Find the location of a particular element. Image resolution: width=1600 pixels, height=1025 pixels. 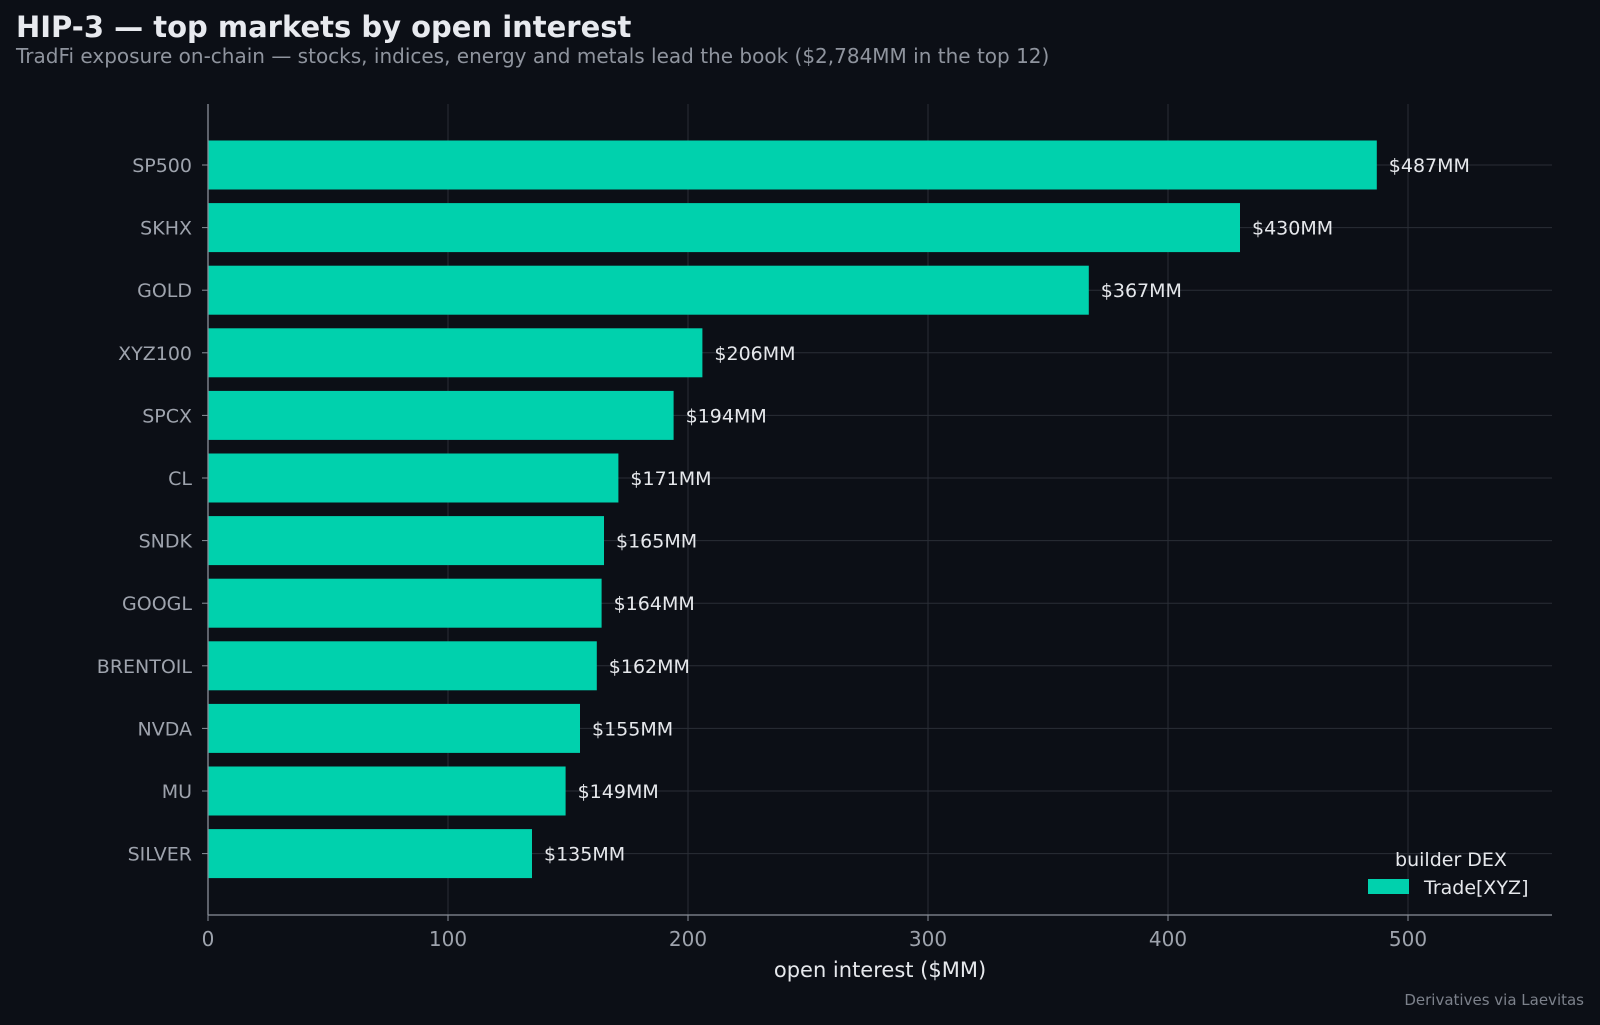

category-label-brentoil: BRENTOIL is located at coordinates (145, 667).